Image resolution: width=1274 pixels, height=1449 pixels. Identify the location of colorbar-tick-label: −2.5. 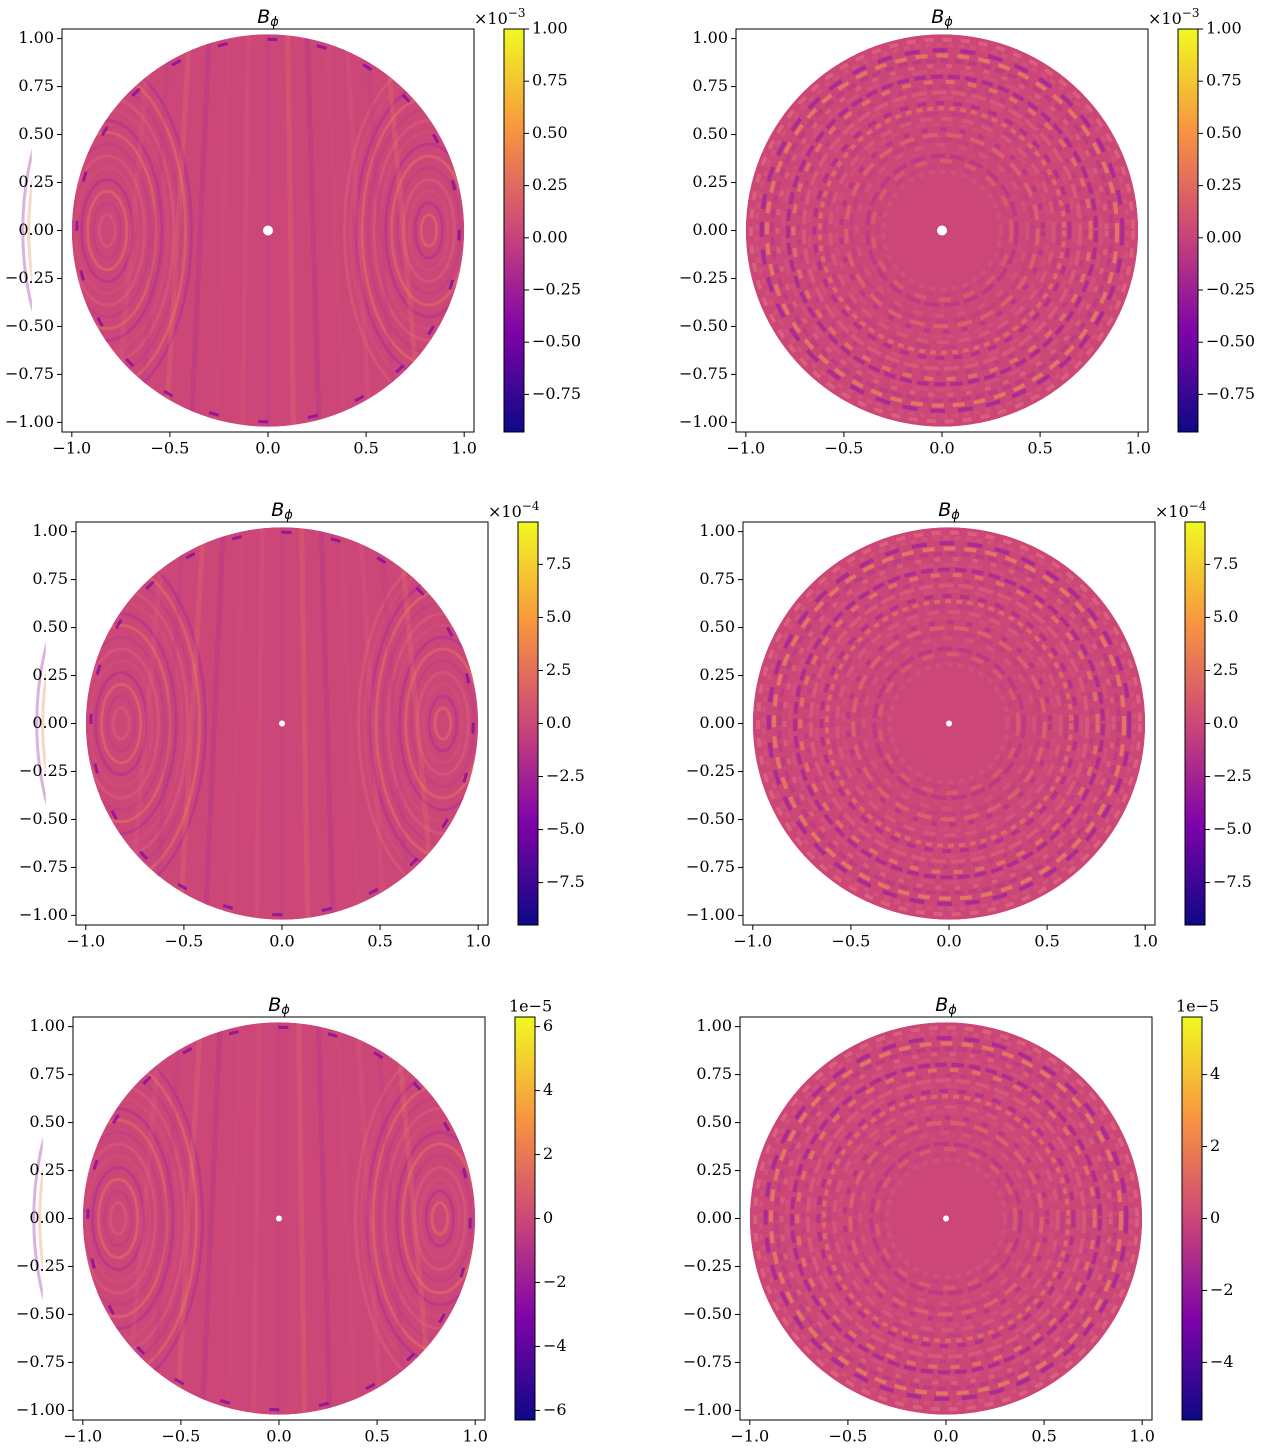
(565, 775).